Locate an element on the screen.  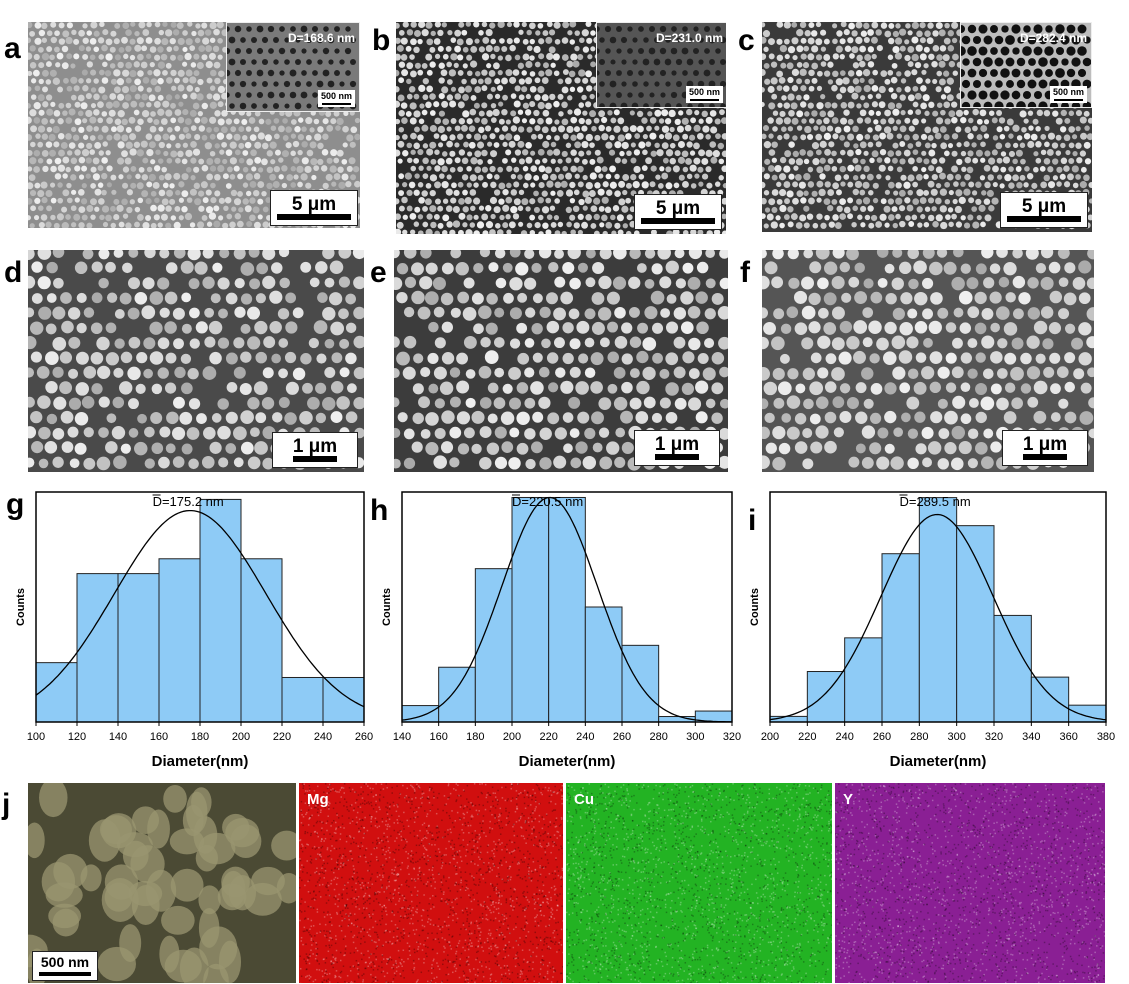
panel-label-i: i is located at coordinates (752, 520).